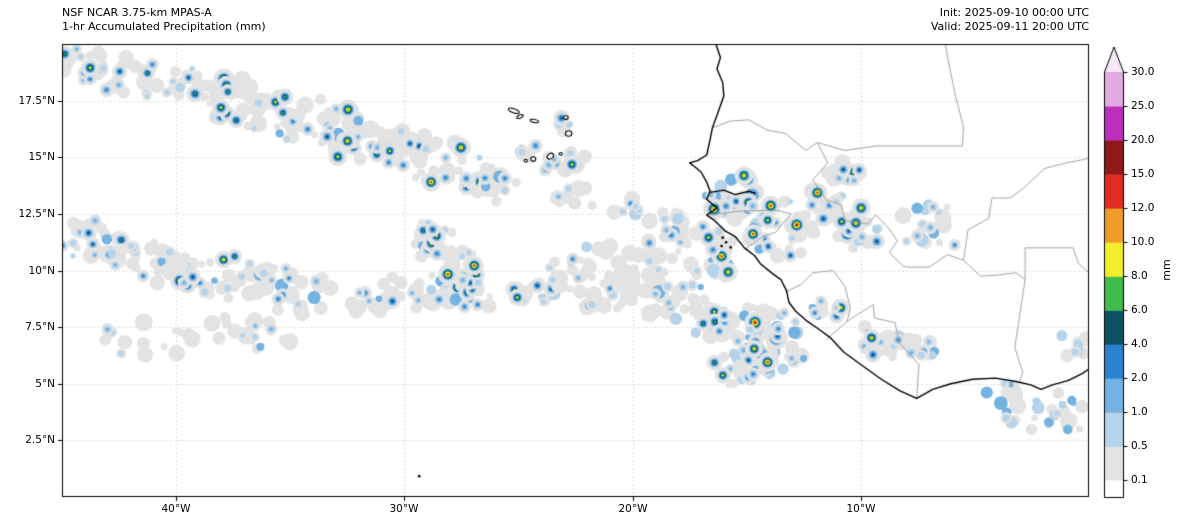 Image resolution: width=1191 pixels, height=530 pixels. I want to click on colorbar-tick-label: 25.0, so click(1143, 106).